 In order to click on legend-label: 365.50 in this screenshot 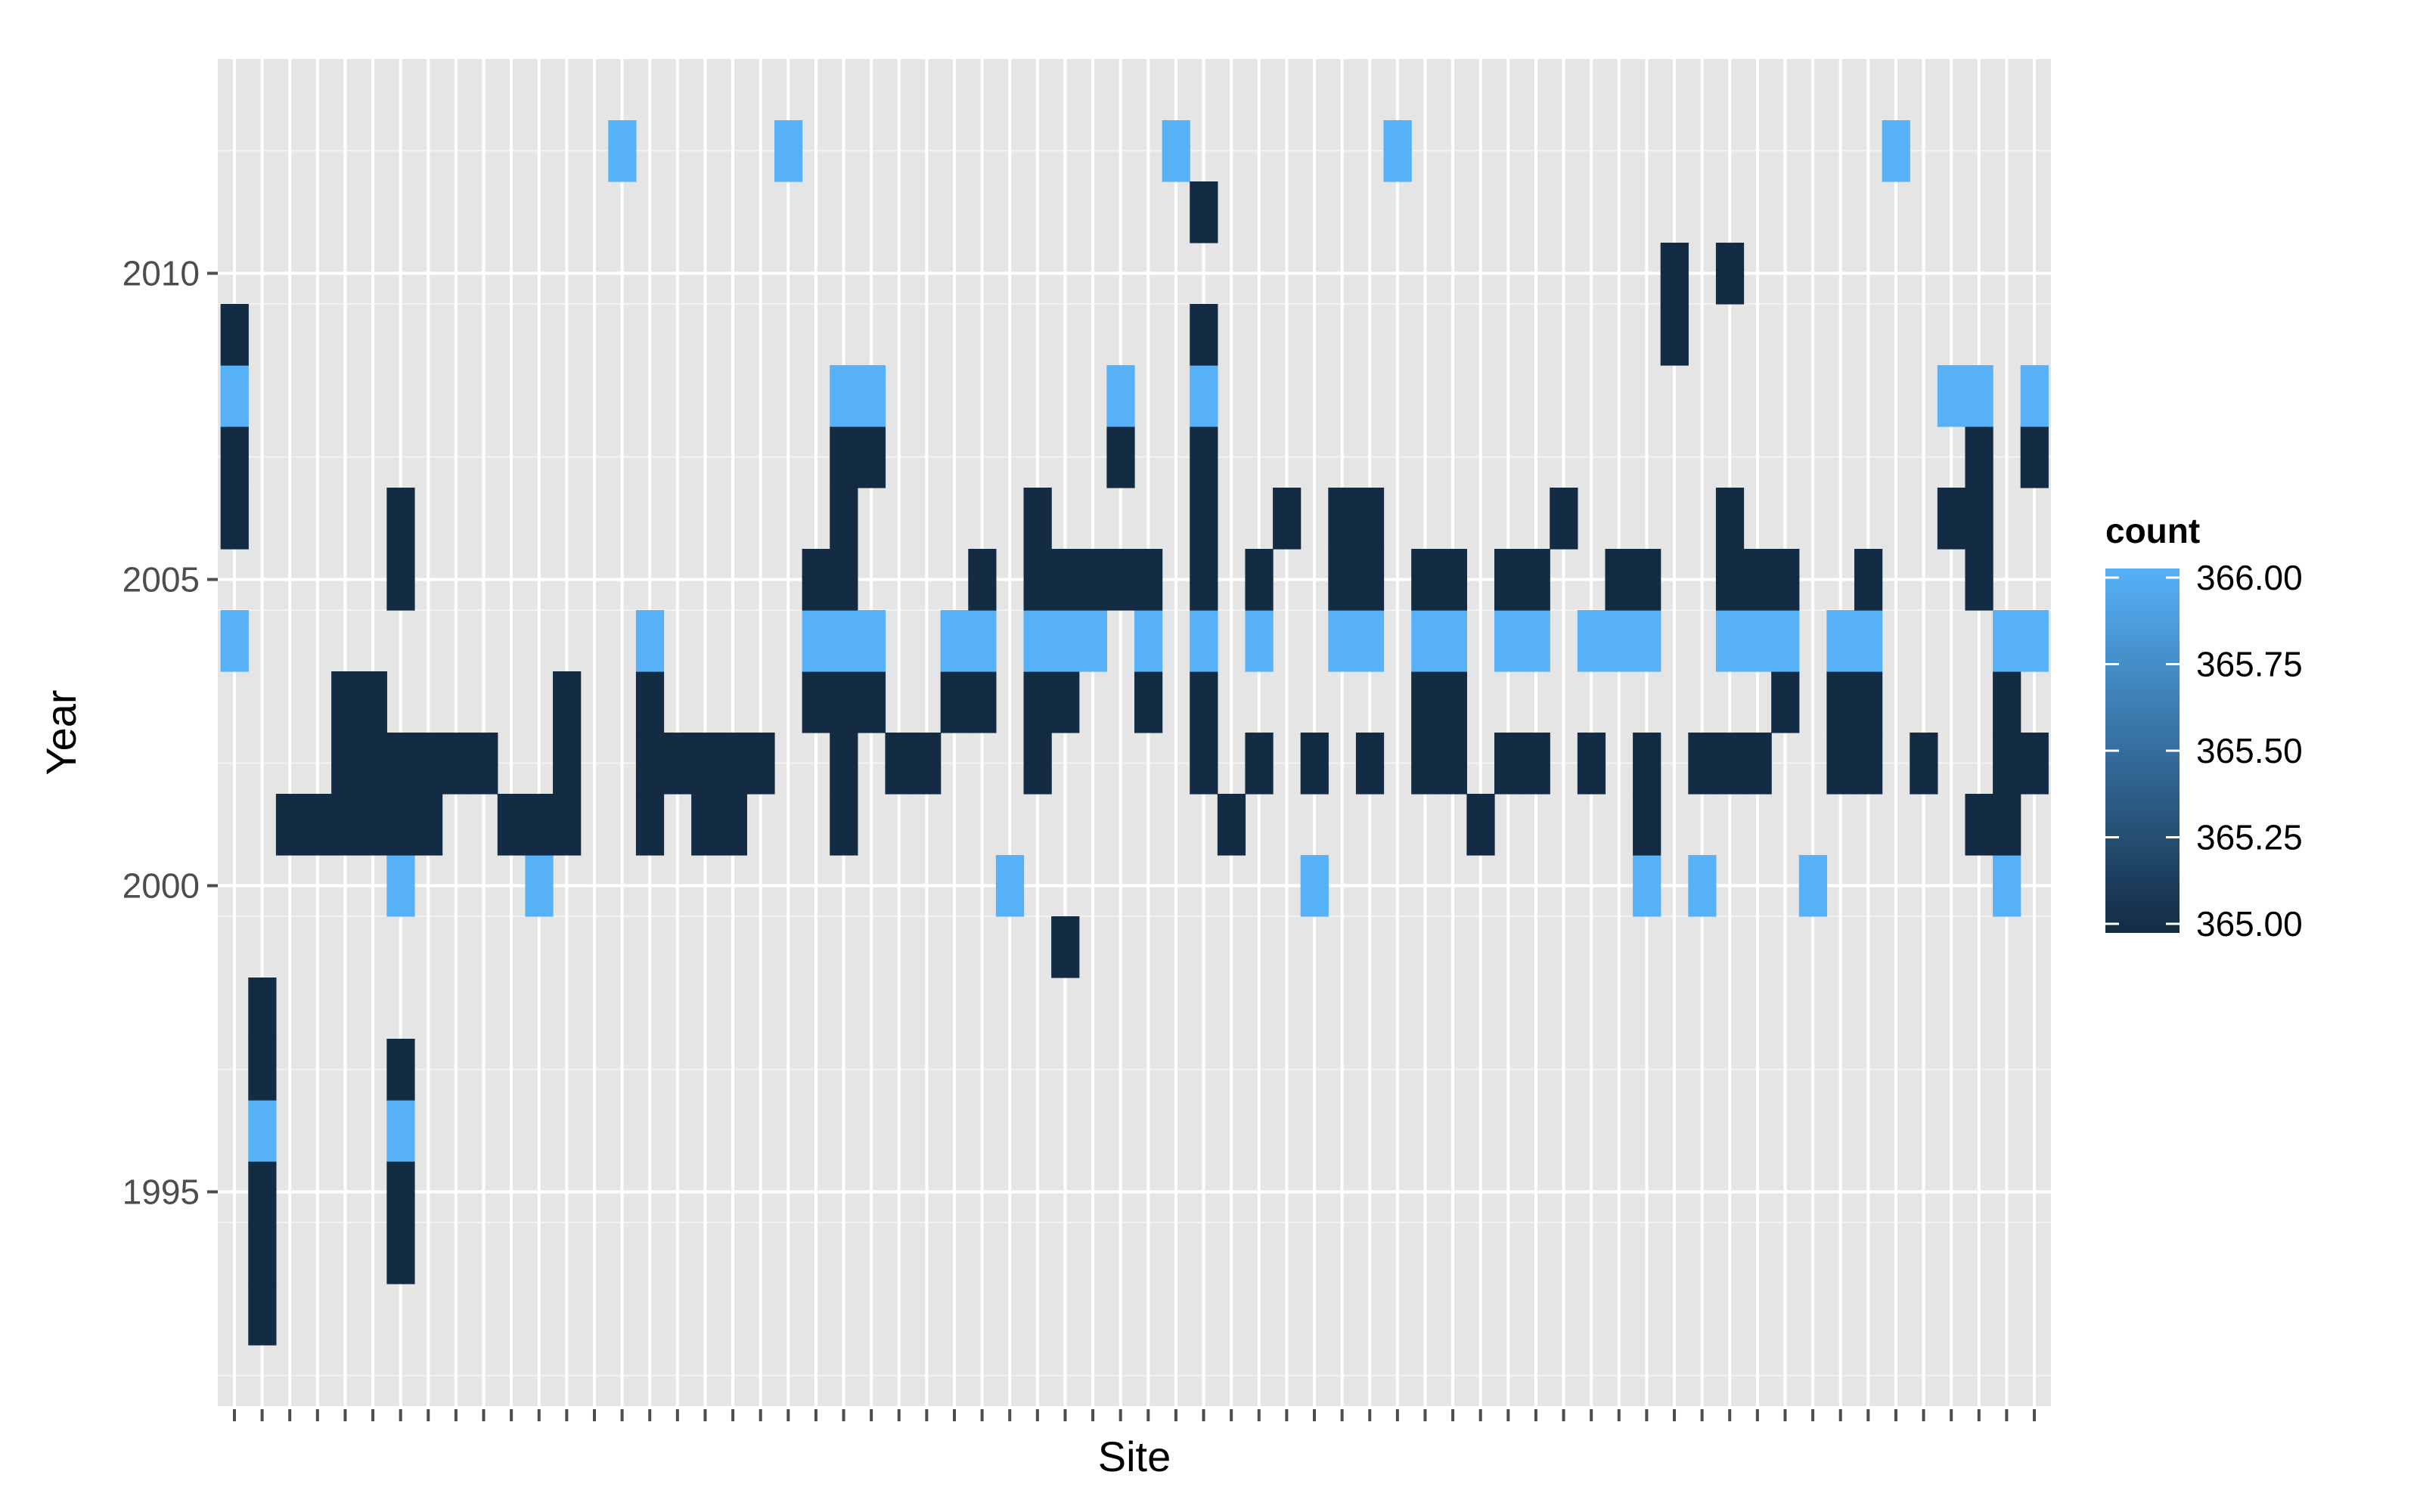, I will do `click(2249, 750)`.